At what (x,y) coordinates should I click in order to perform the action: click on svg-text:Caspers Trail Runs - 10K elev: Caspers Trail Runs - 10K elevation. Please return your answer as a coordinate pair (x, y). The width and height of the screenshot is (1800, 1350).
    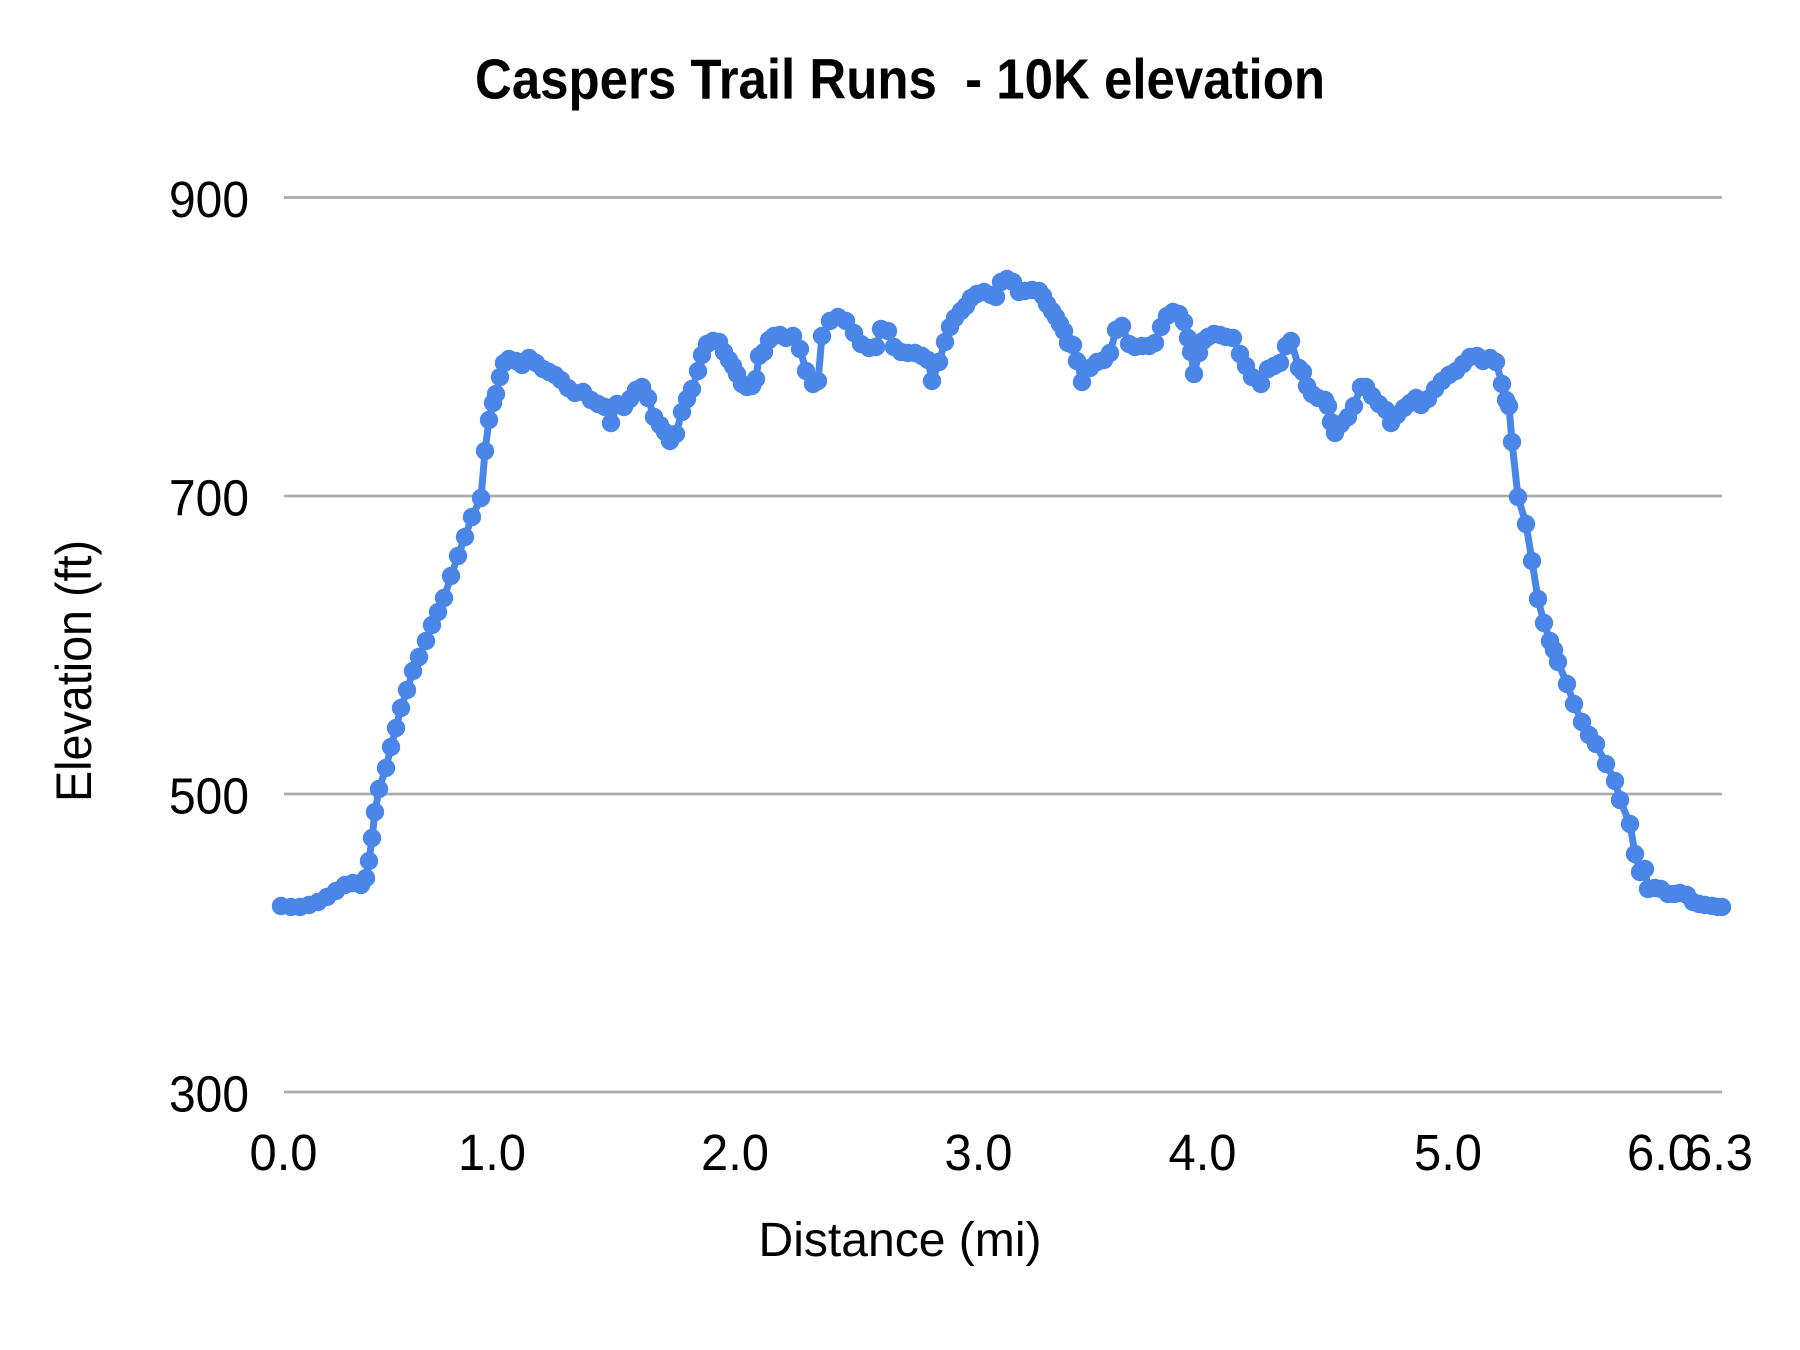
    Looking at the image, I should click on (900, 80).